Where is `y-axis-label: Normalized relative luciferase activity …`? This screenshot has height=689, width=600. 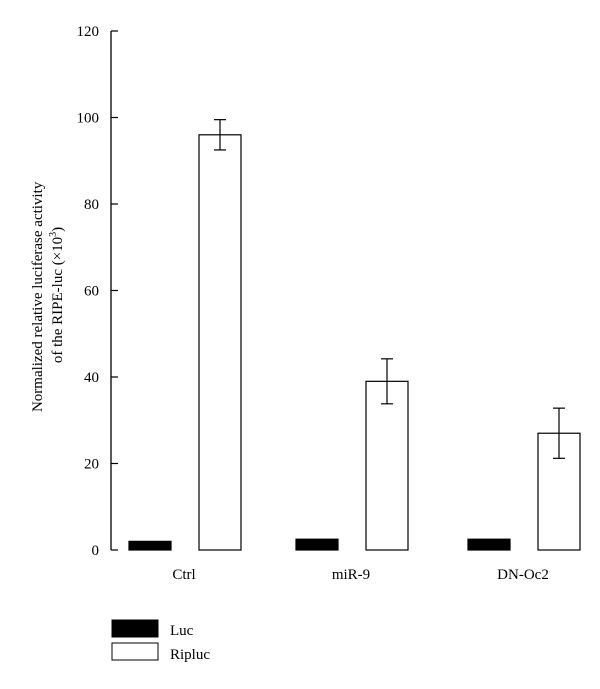
y-axis-label: Normalized relative luciferase activity … is located at coordinates (48, 295).